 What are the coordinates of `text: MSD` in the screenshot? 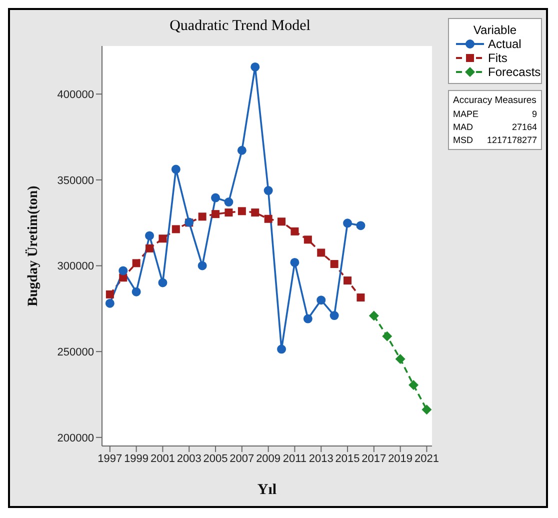 It's located at (463, 140).